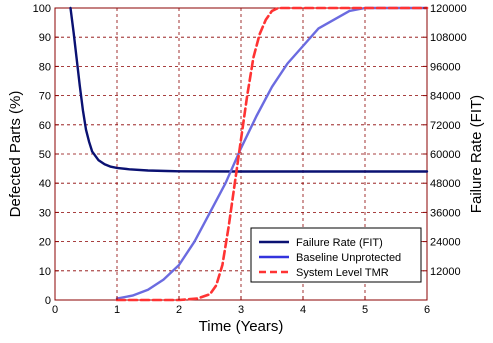 This screenshot has height=343, width=493. What do you see at coordinates (45, 38) in the screenshot?
I see `y-tick-label: 90` at bounding box center [45, 38].